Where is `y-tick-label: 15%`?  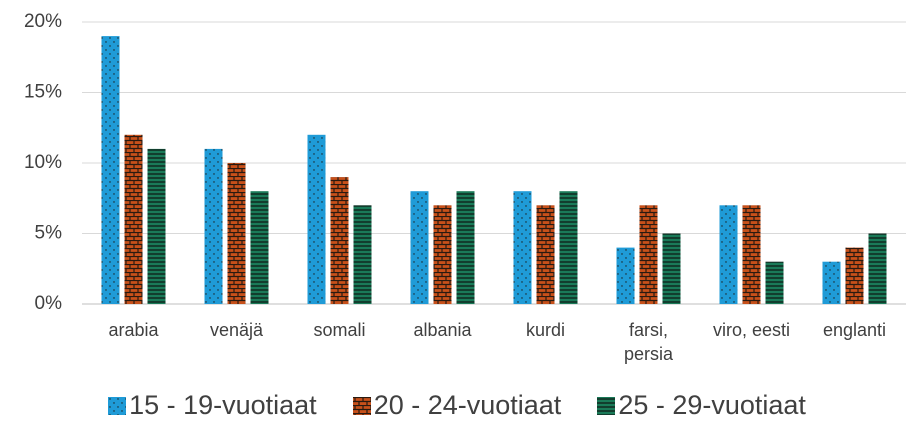
y-tick-label: 15% is located at coordinates (43, 92).